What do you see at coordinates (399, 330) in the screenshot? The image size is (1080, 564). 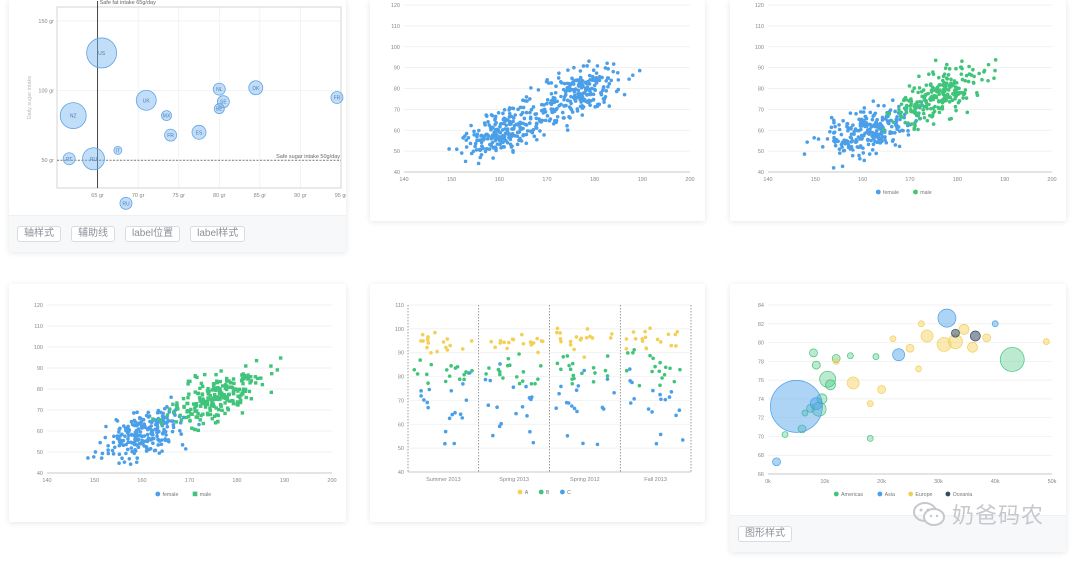 I see `y-tick-label: 100` at bounding box center [399, 330].